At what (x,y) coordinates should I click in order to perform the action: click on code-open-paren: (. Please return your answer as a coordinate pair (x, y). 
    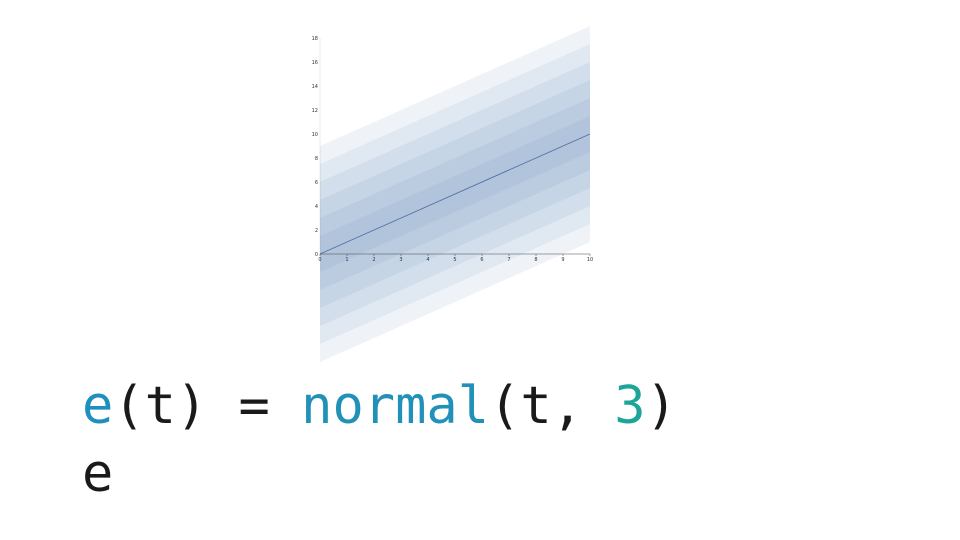
    Looking at the image, I should click on (129, 406).